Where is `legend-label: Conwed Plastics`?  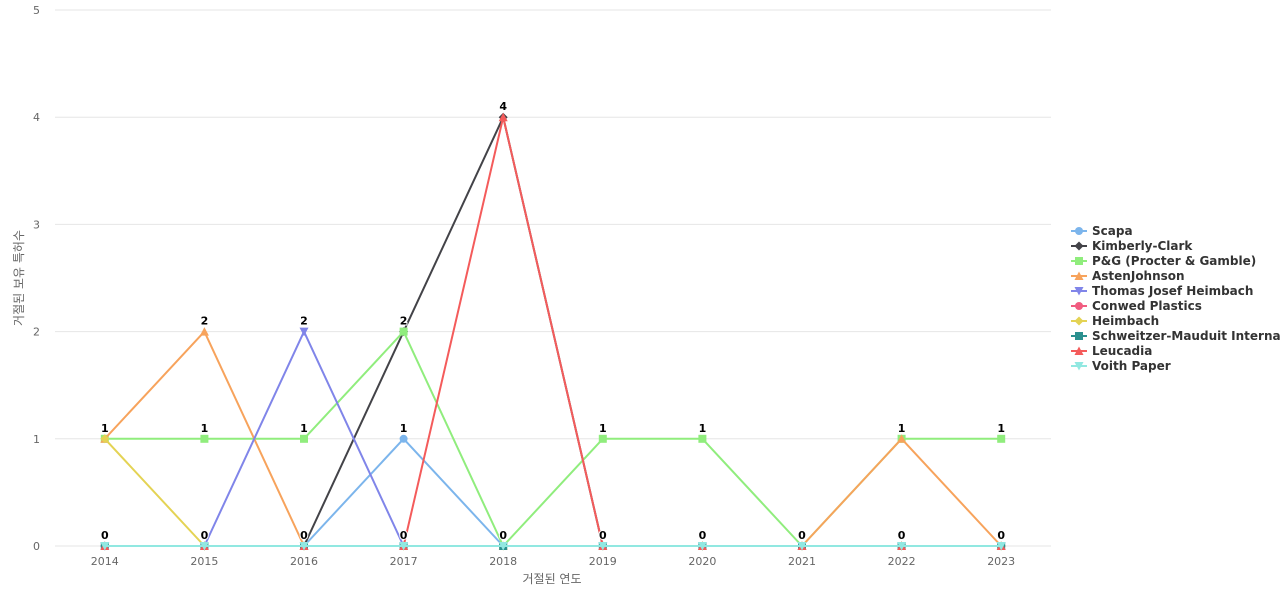
legend-label: Conwed Plastics is located at coordinates (1147, 306).